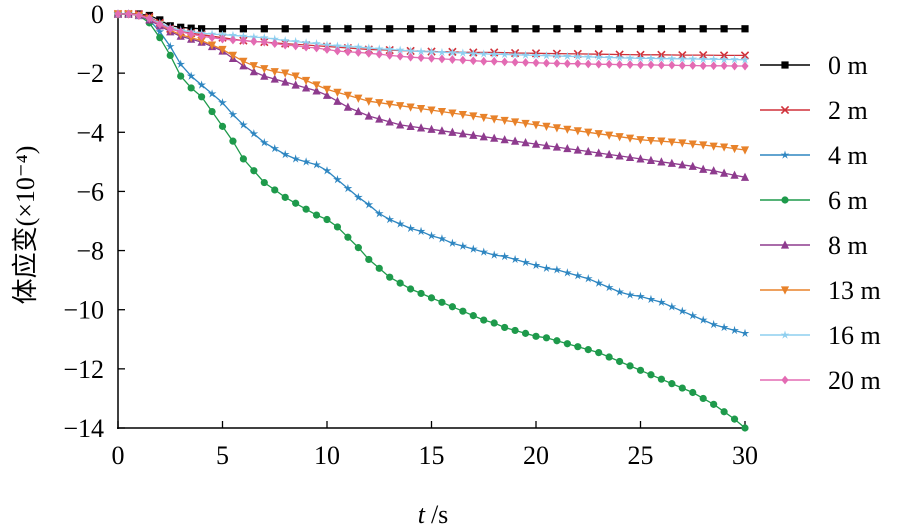  What do you see at coordinates (814, 155) in the screenshot?
I see `legend-item: 4 m` at bounding box center [814, 155].